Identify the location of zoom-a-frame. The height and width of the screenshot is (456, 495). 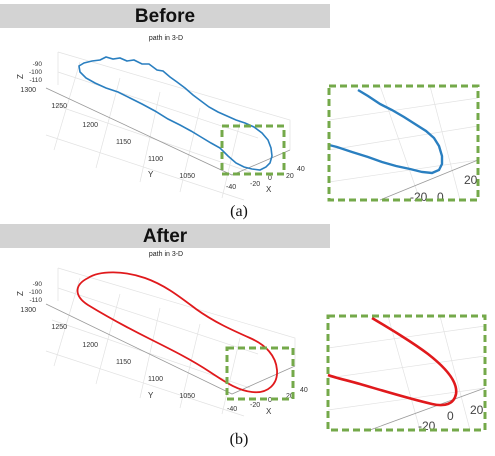
(403, 143).